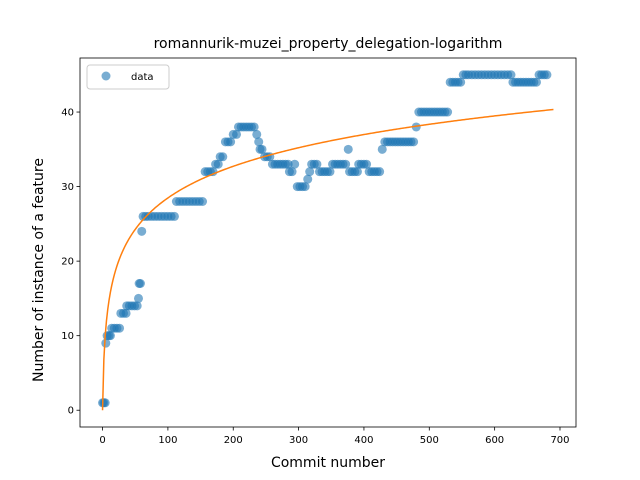 This screenshot has height=480, width=640. I want to click on x-tick-label: 0, so click(102, 440).